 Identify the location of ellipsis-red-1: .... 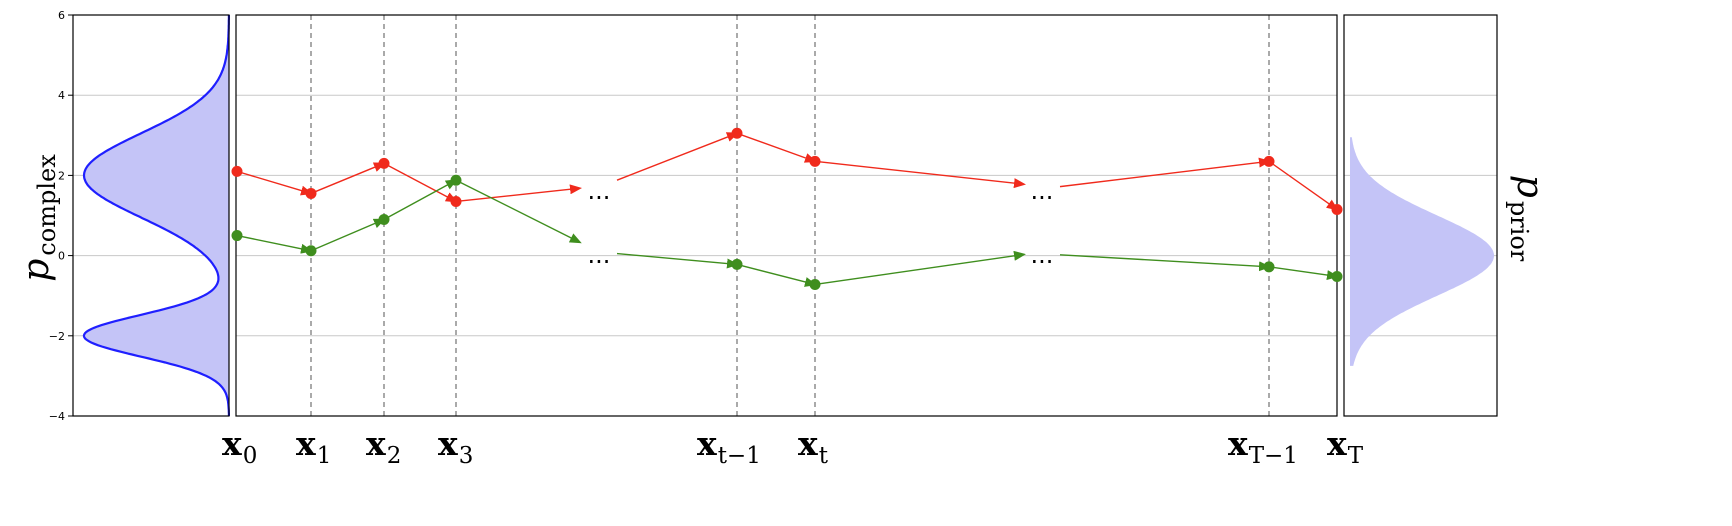
(599, 191).